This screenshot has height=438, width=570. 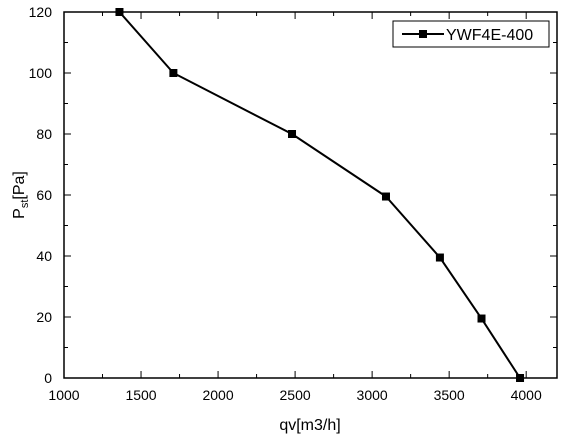 I want to click on y-axis-title: Pst[Pa], so click(x=21, y=195).